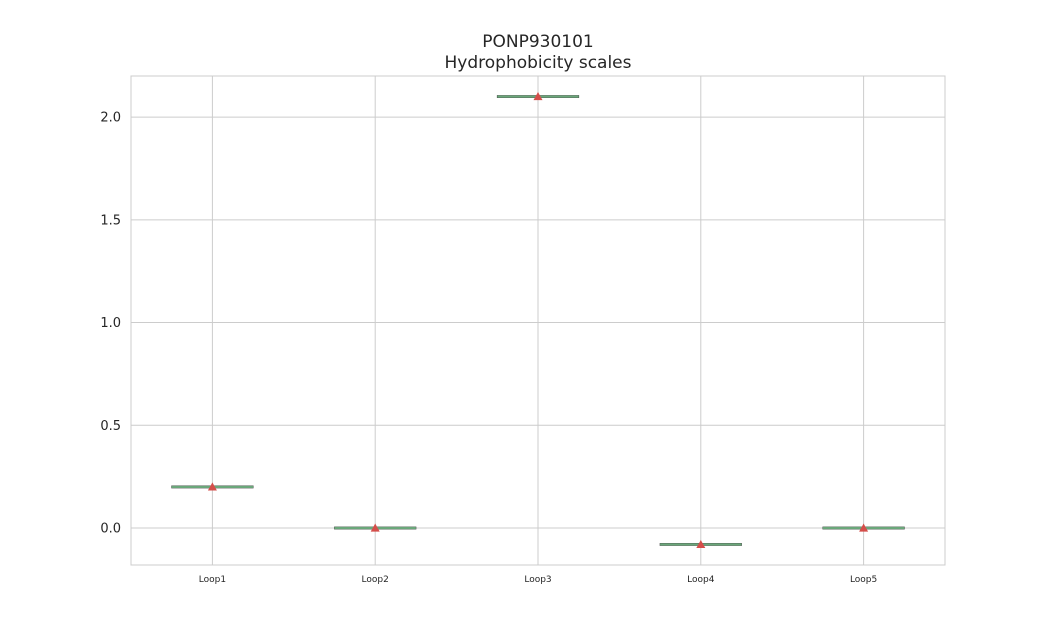 The width and height of the screenshot is (1050, 635). I want to click on chart-subtitle: Hydrophobicity scales, so click(538, 63).